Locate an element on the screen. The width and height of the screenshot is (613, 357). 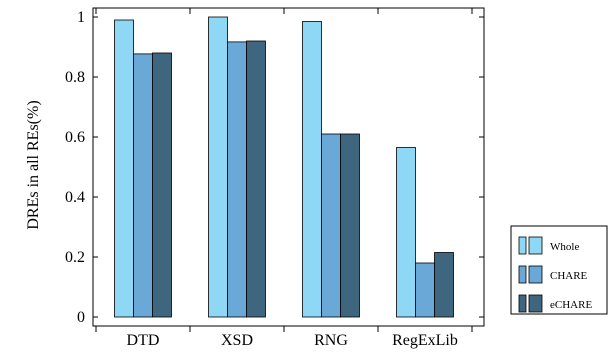
legend-swatch-whole is located at coordinates (522, 245).